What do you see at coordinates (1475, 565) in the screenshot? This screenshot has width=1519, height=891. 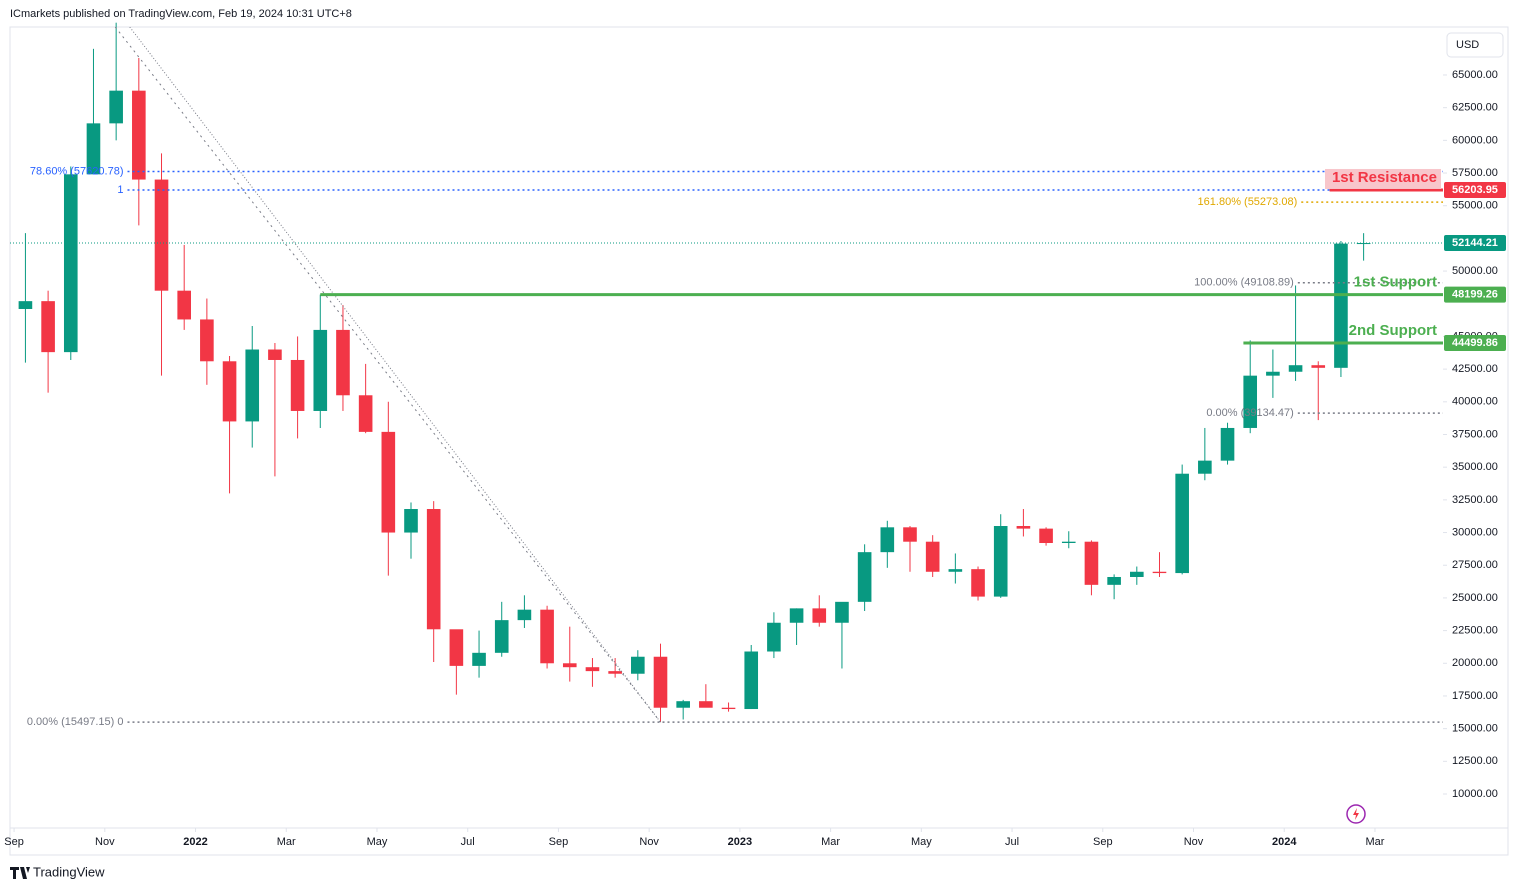 I see `y-tick-label: 27500.00` at bounding box center [1475, 565].